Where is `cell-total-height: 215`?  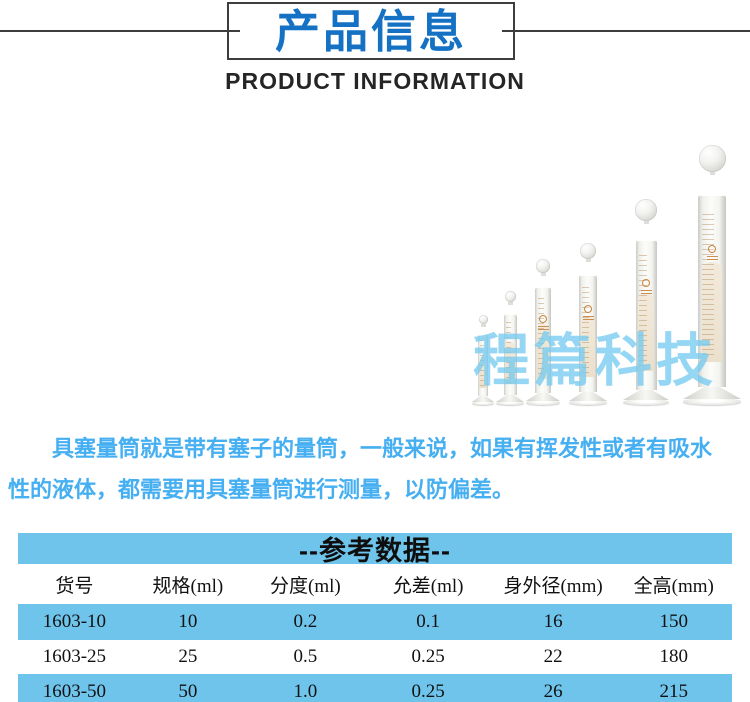
cell-total-height: 215 is located at coordinates (674, 691).